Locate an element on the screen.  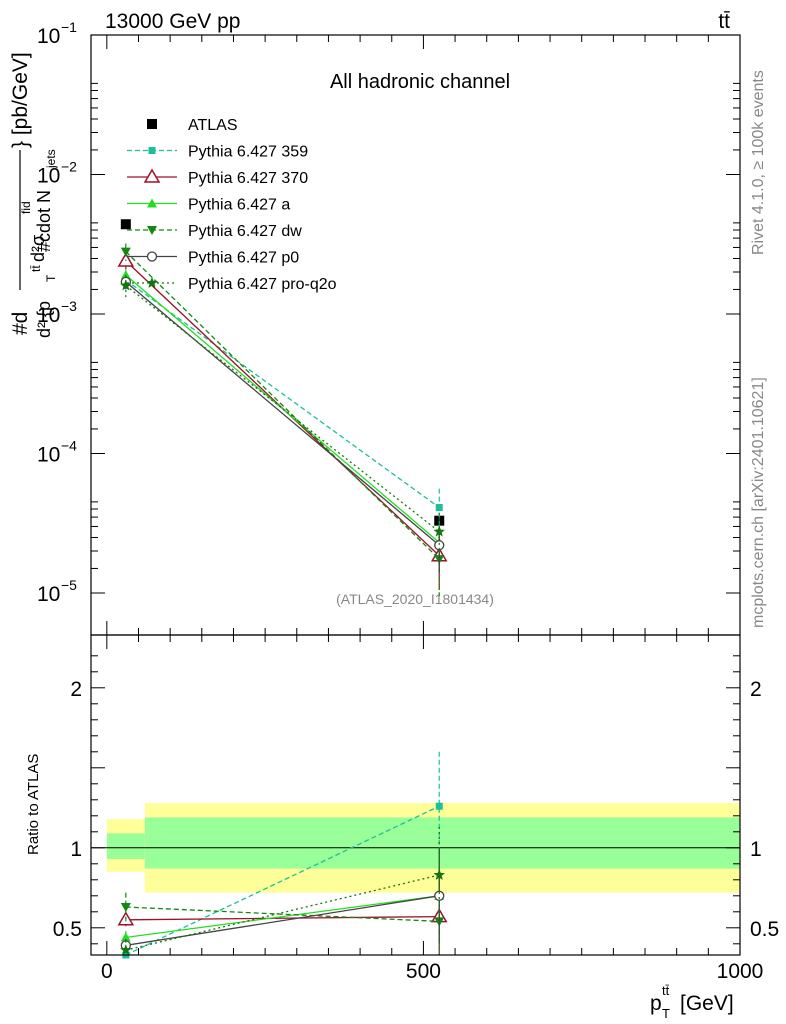
xlabel-base: p is located at coordinates (656, 1003).